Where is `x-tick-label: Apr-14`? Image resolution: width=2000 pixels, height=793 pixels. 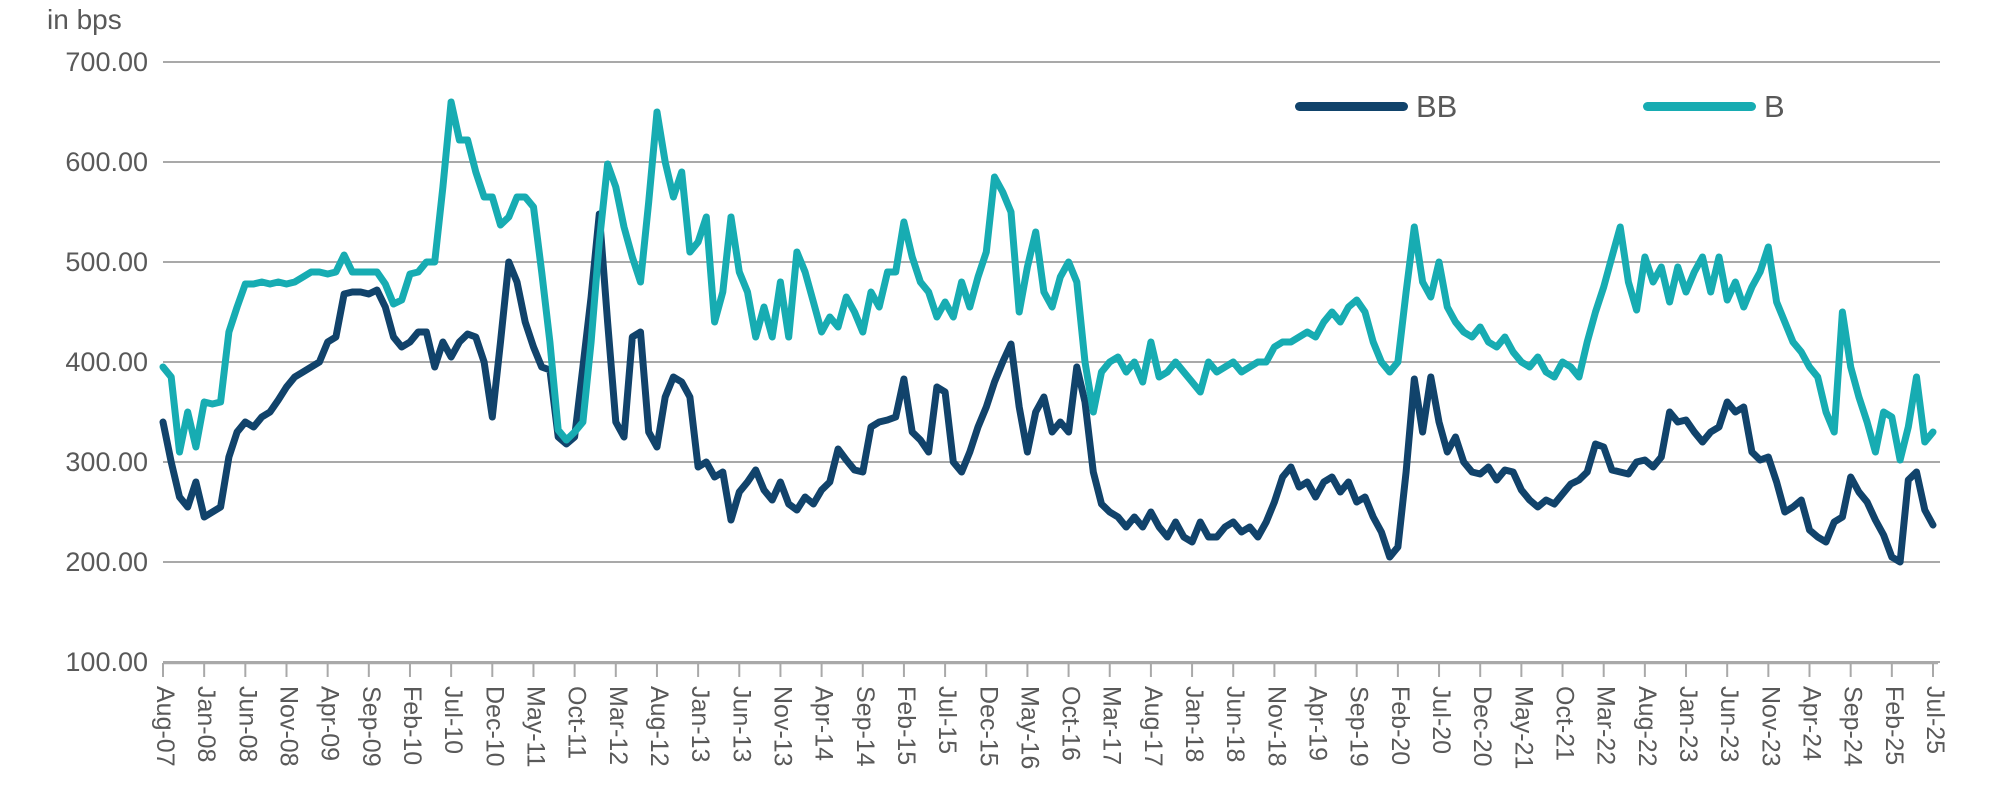 x-tick-label: Apr-14 is located at coordinates (824, 723).